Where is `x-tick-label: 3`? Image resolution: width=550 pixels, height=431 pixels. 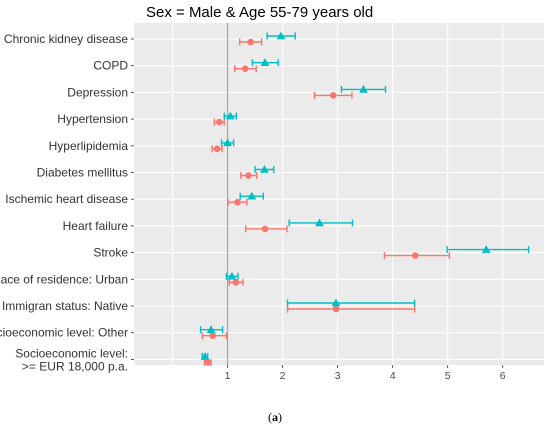 x-tick-label: 3 is located at coordinates (338, 376).